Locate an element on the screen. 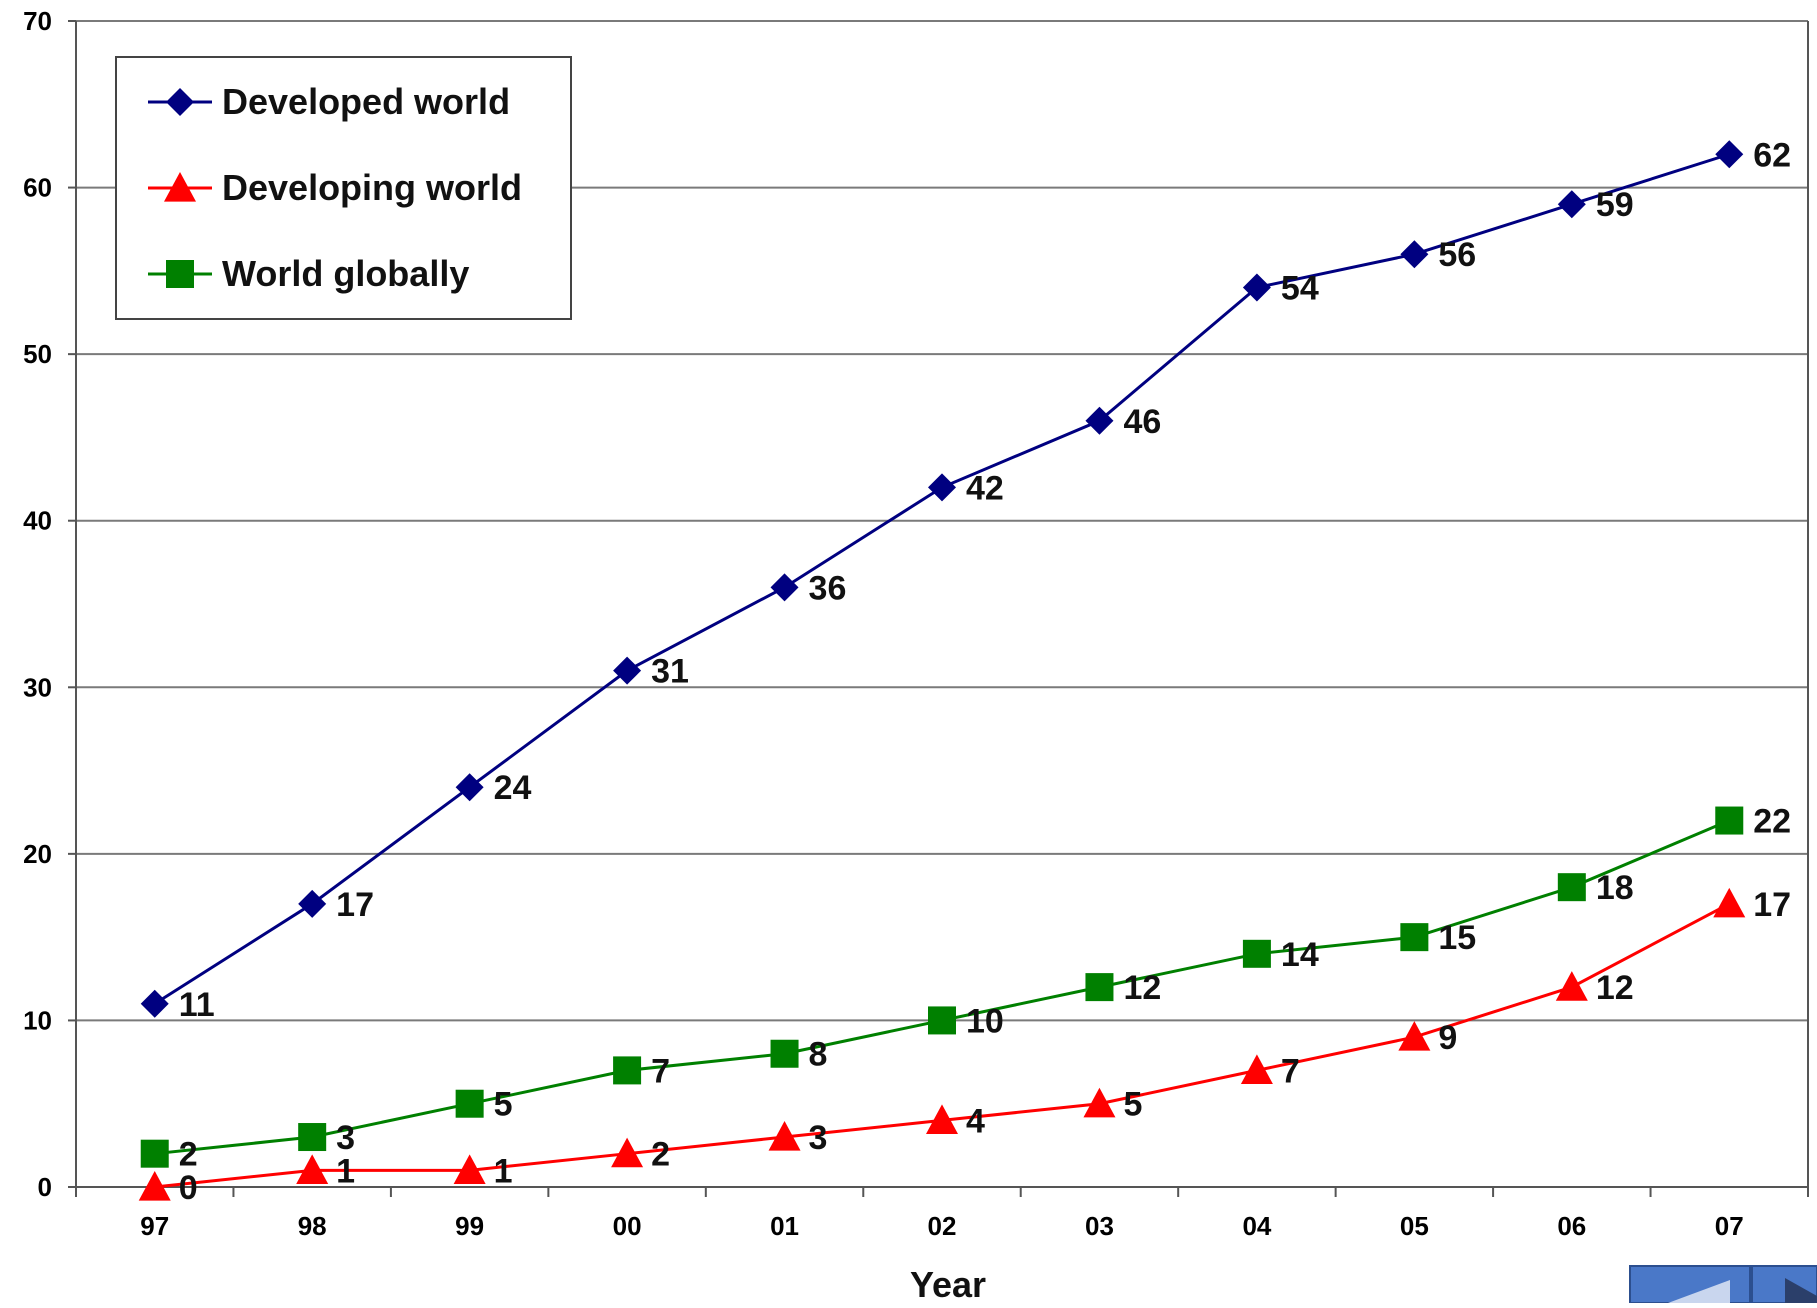 This screenshot has height=1308, width=1817. data-label-world-globally-01: 8 is located at coordinates (818, 1055).